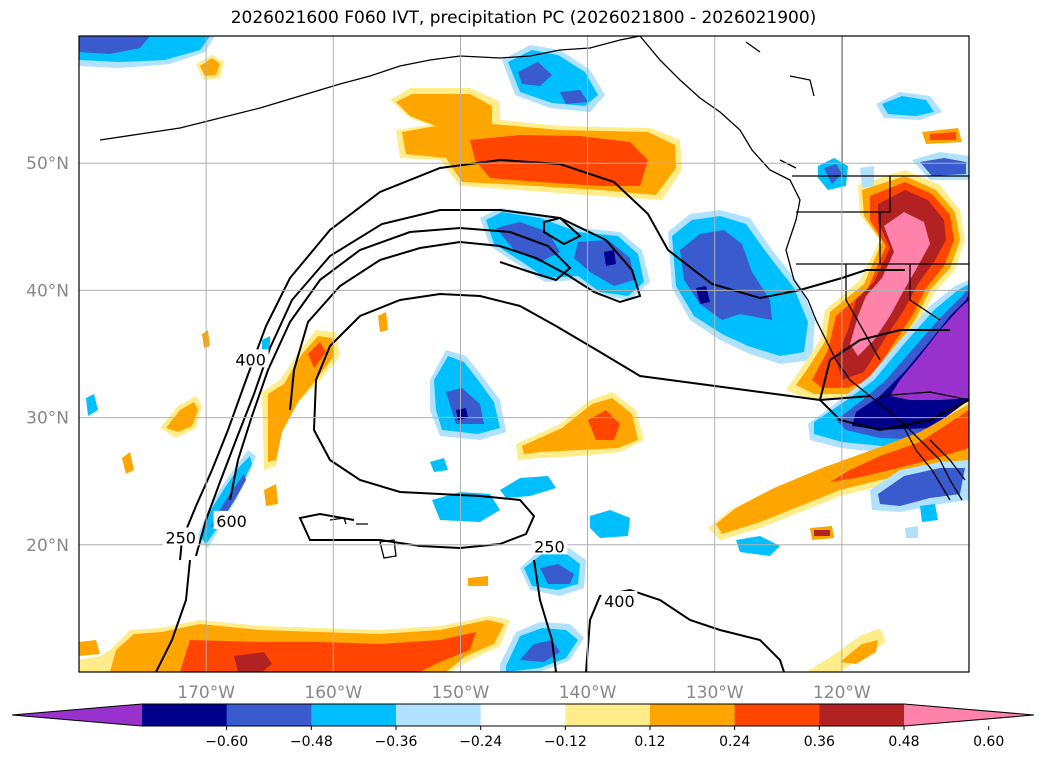 This screenshot has height=765, width=1047. What do you see at coordinates (929, 513) in the screenshot?
I see `fill-small-se-blue` at bounding box center [929, 513].